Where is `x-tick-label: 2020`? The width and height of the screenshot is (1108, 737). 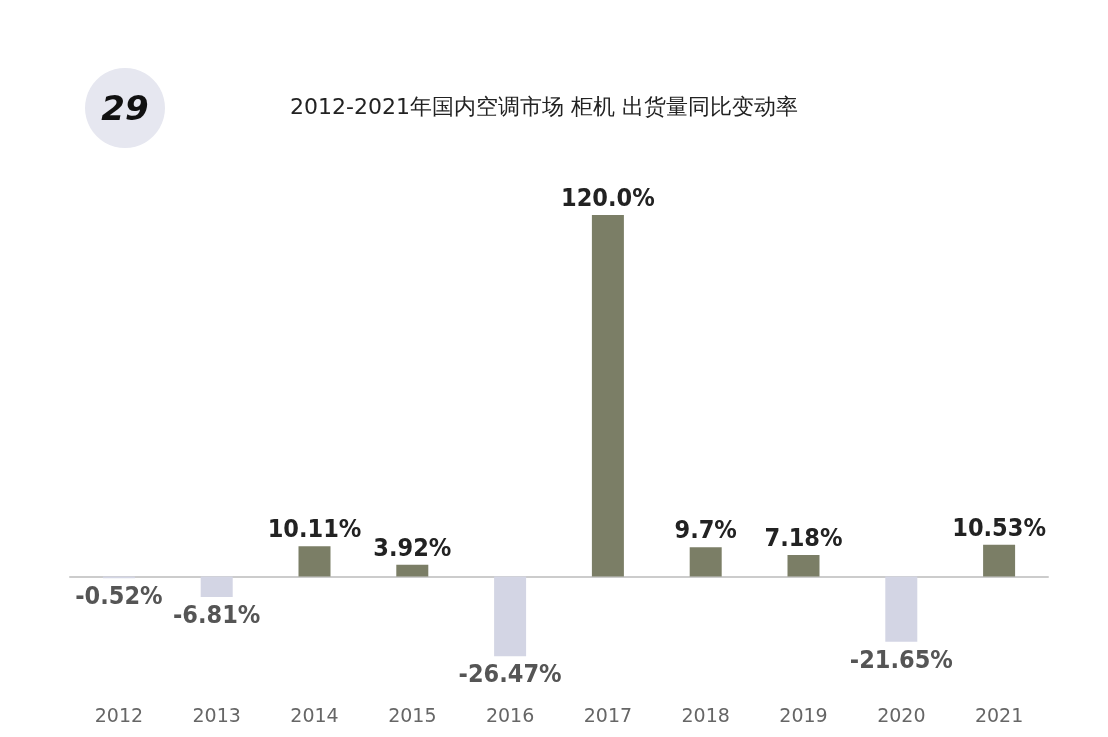
x-tick-label: 2020 is located at coordinates (901, 714).